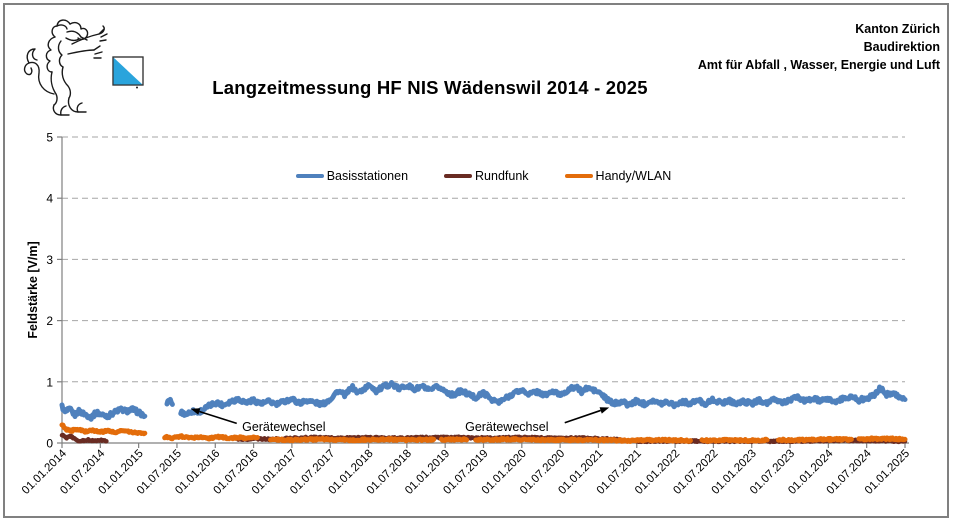  I want to click on zuerich-flag-icon, so click(128, 71).